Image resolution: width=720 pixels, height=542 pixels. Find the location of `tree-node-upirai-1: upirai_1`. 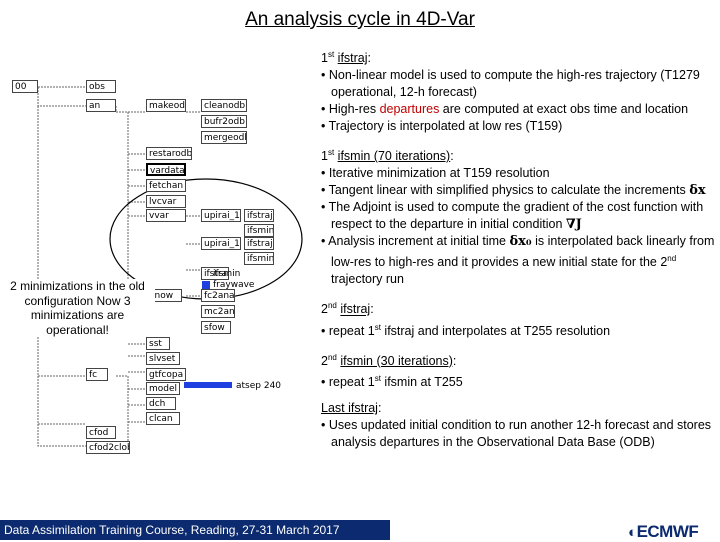

tree-node-upirai-1: upirai_1 is located at coordinates (221, 215).